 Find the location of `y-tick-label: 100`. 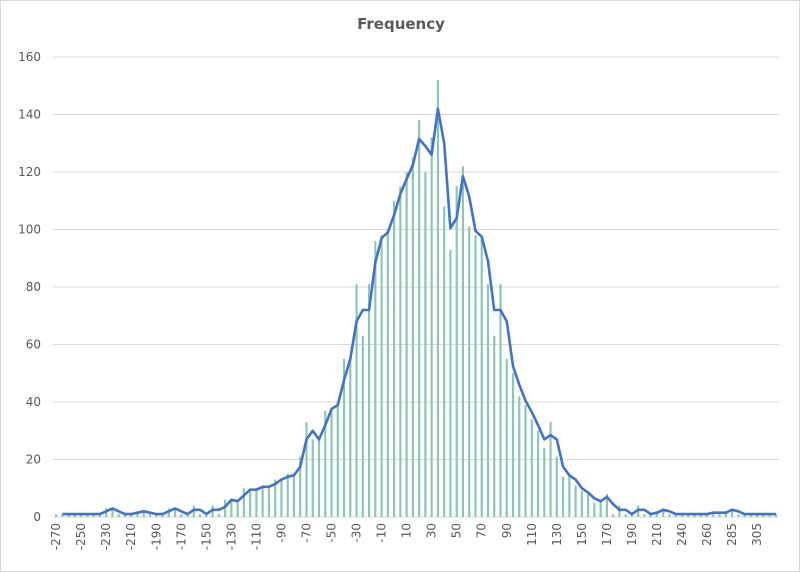

y-tick-label: 100 is located at coordinates (29, 230).